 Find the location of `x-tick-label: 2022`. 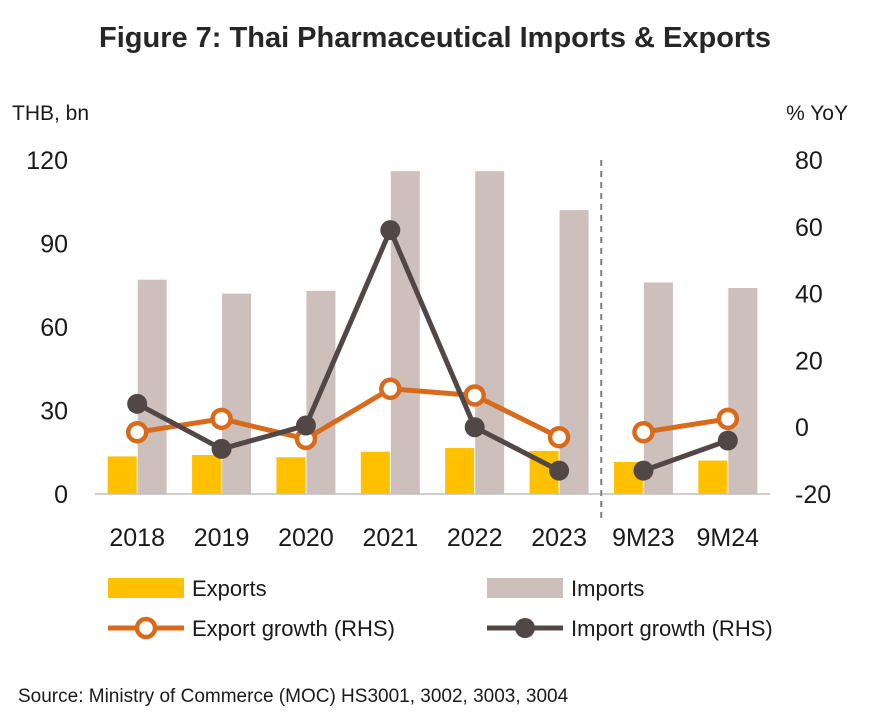

x-tick-label: 2022 is located at coordinates (475, 538).